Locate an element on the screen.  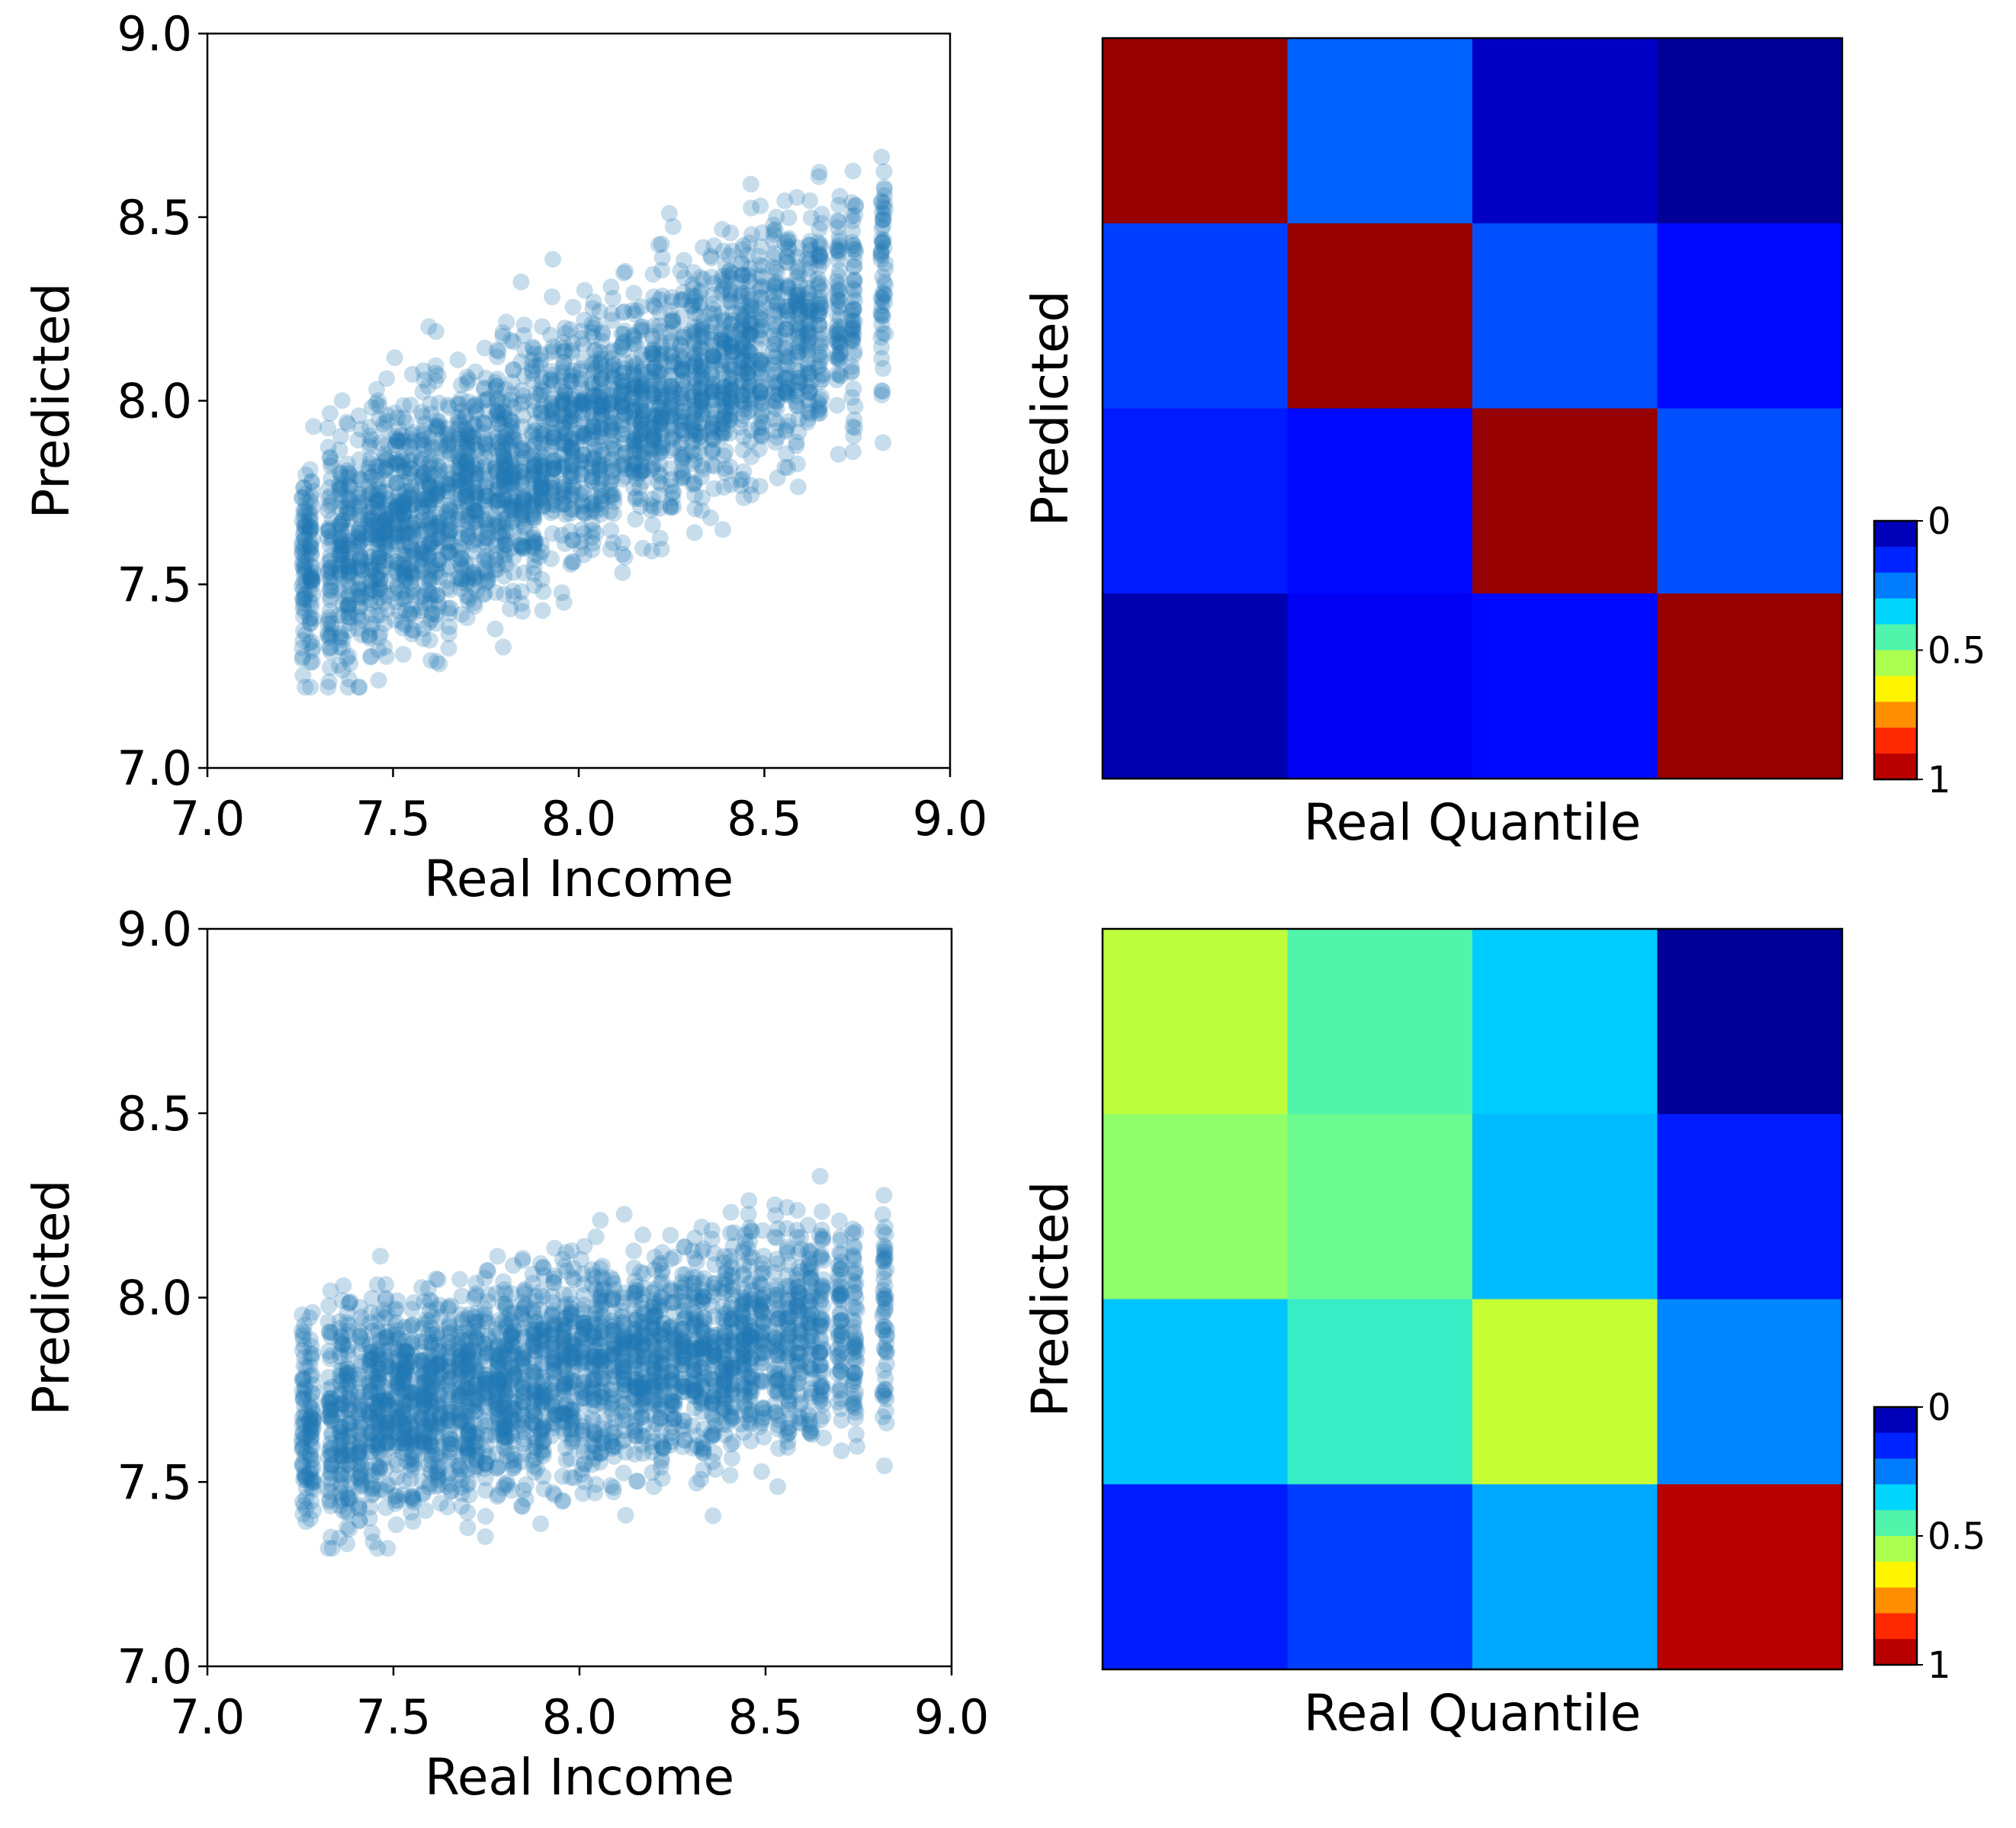
heatmap-cell is located at coordinates (1196, 501).